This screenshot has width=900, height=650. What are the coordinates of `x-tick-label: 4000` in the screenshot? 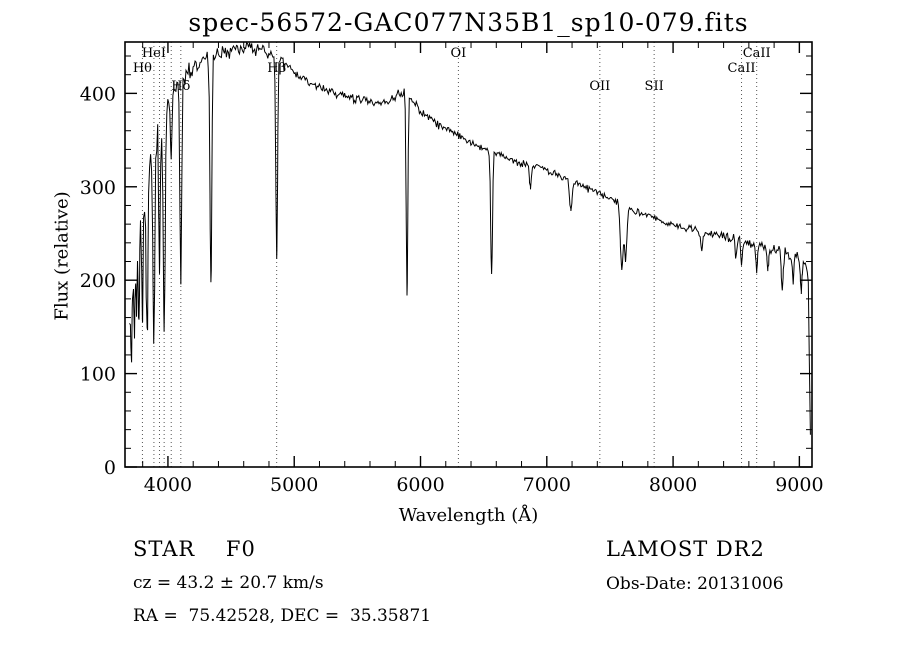 It's located at (168, 485).